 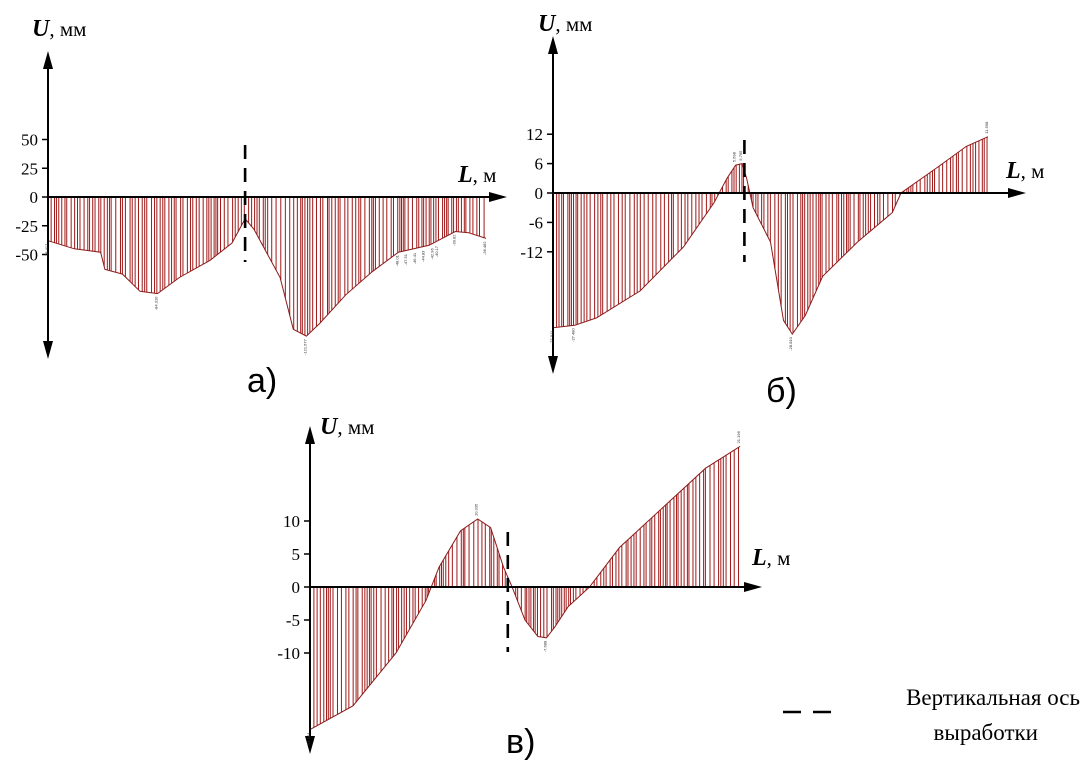 What do you see at coordinates (26, 255) in the screenshot?
I see `y-tick-label: -50` at bounding box center [26, 255].